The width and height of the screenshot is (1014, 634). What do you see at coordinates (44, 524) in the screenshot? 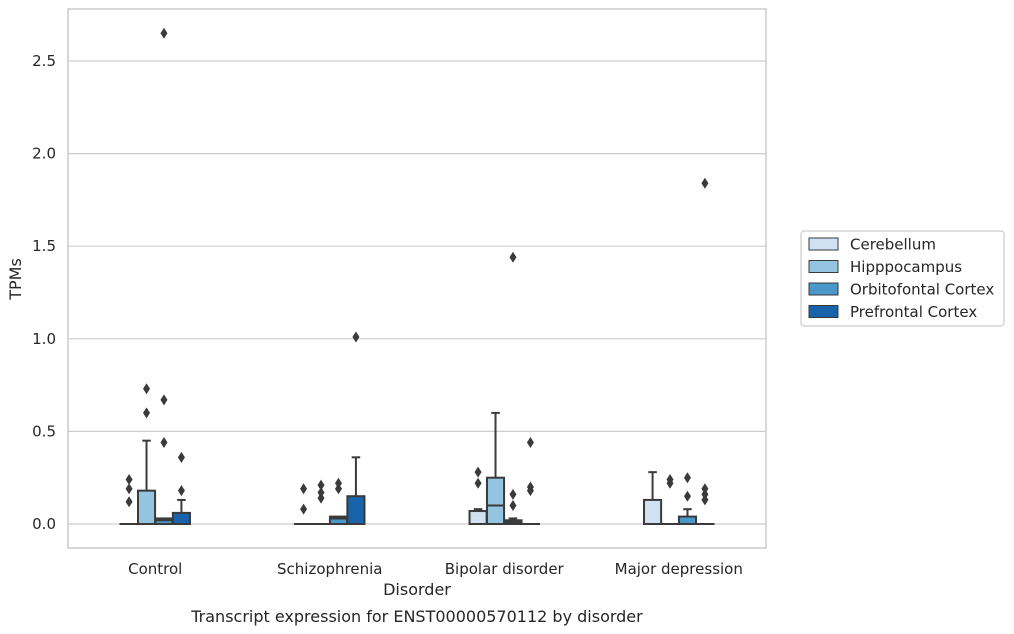
I see `y-tick-label: 0.0` at bounding box center [44, 524].